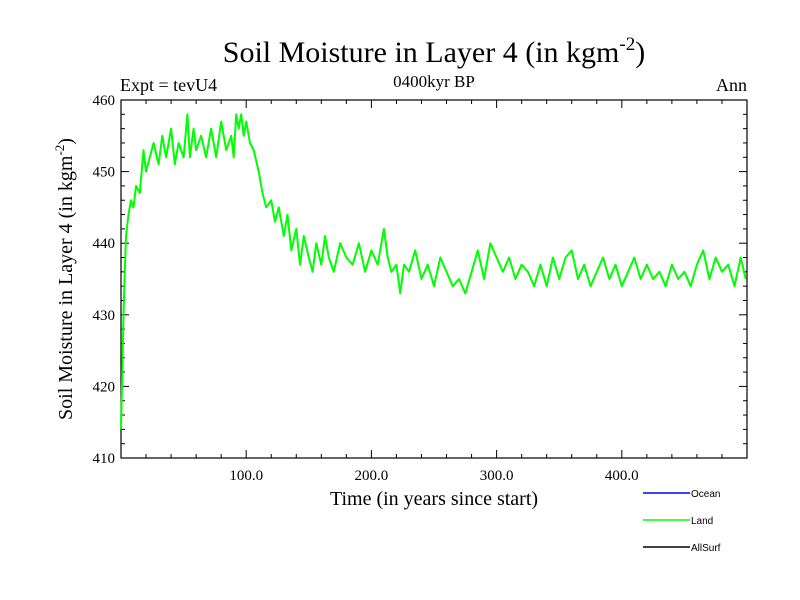 The height and width of the screenshot is (600, 800). Describe the element at coordinates (246, 476) in the screenshot. I see `x-tick-label: 100.0` at that location.